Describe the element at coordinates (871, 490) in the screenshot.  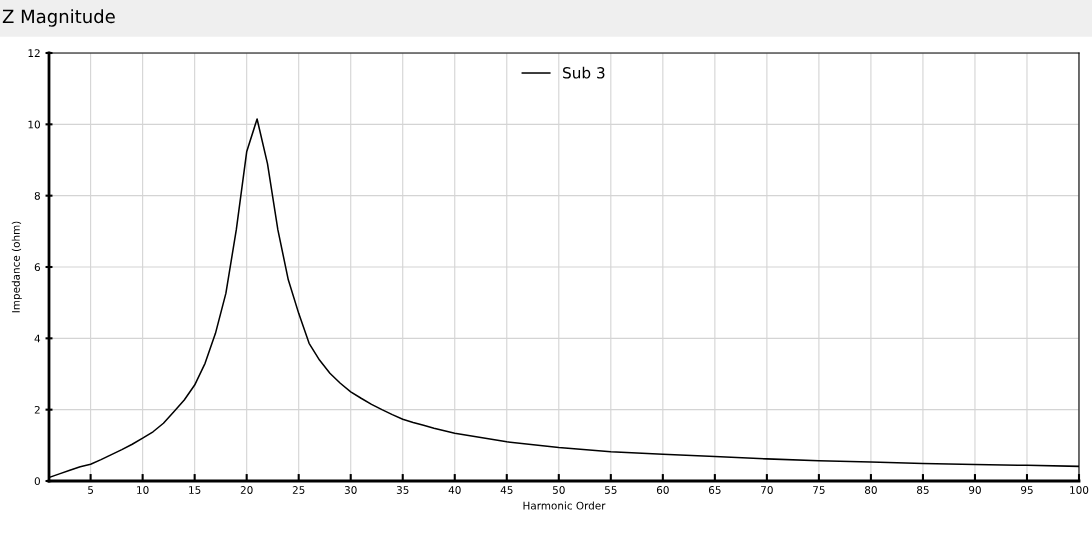
I see `x-tick-label: 80` at that location.